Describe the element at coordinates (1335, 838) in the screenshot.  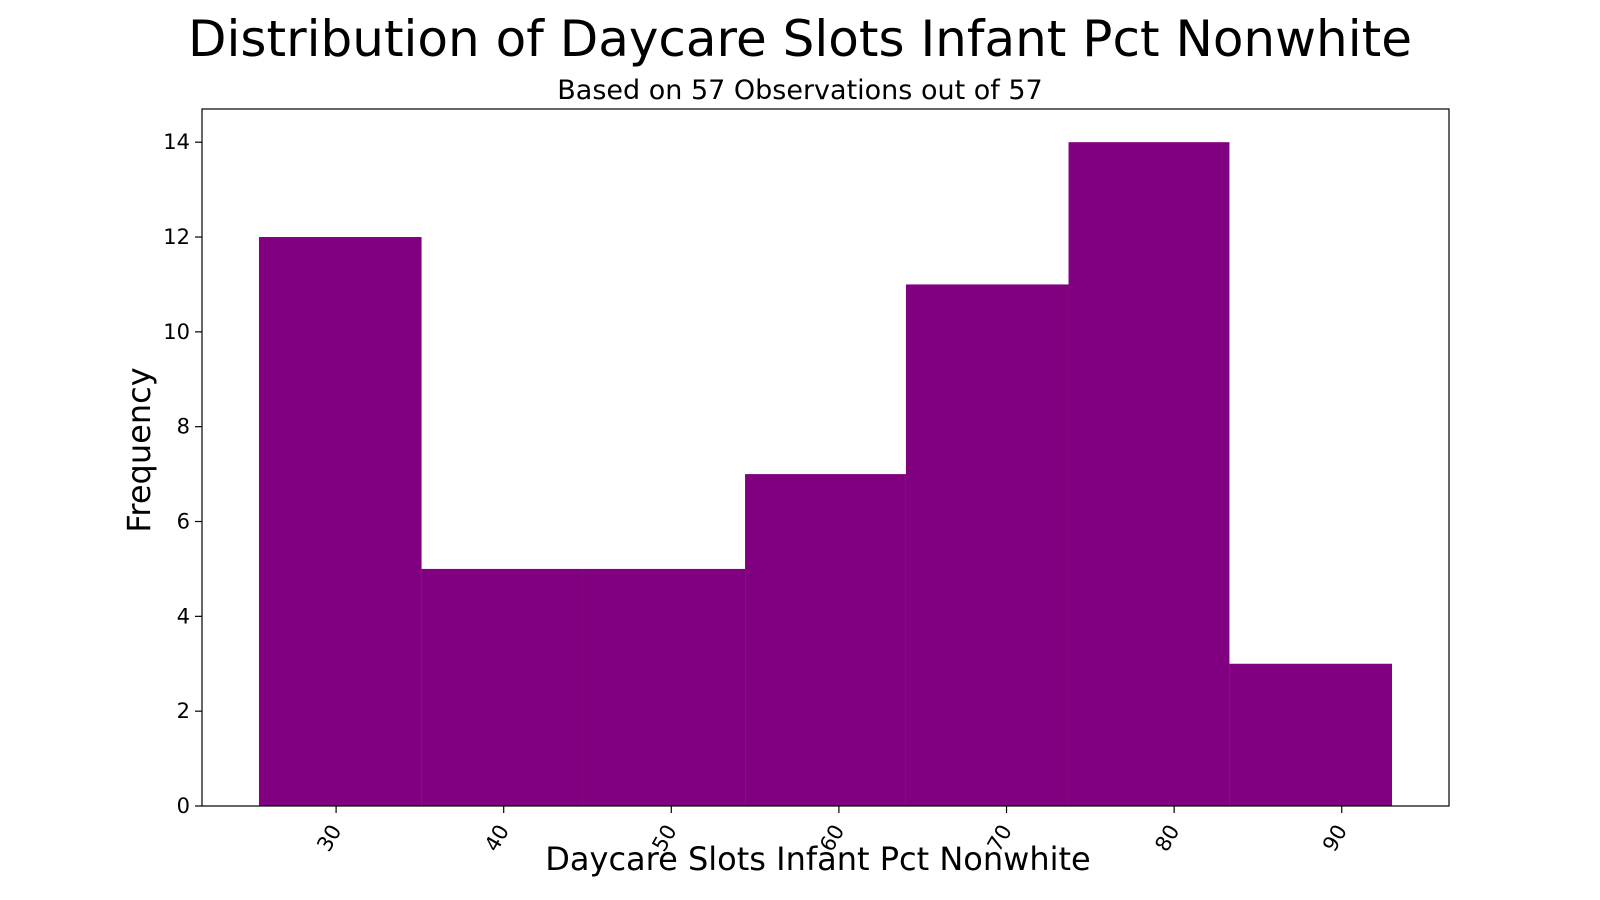
I see `x-tick-label: 90` at that location.